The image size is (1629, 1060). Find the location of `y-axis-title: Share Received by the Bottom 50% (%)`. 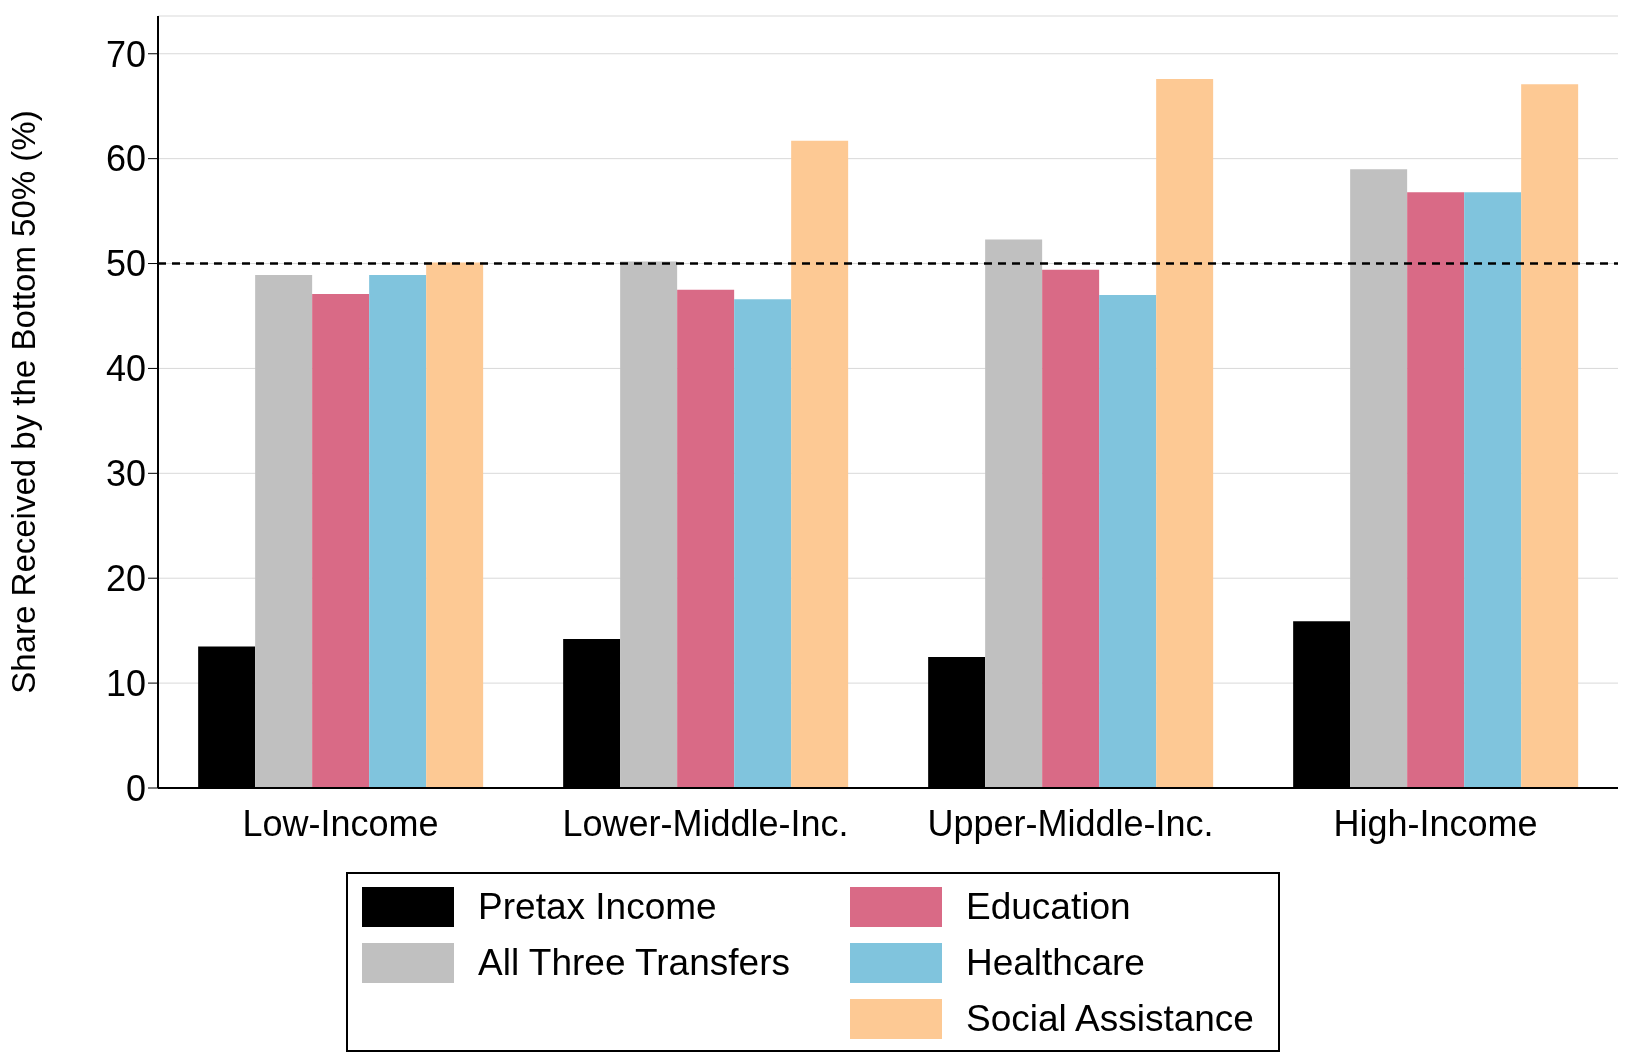

y-axis-title: Share Received by the Bottom 50% (%) is located at coordinates (23, 402).